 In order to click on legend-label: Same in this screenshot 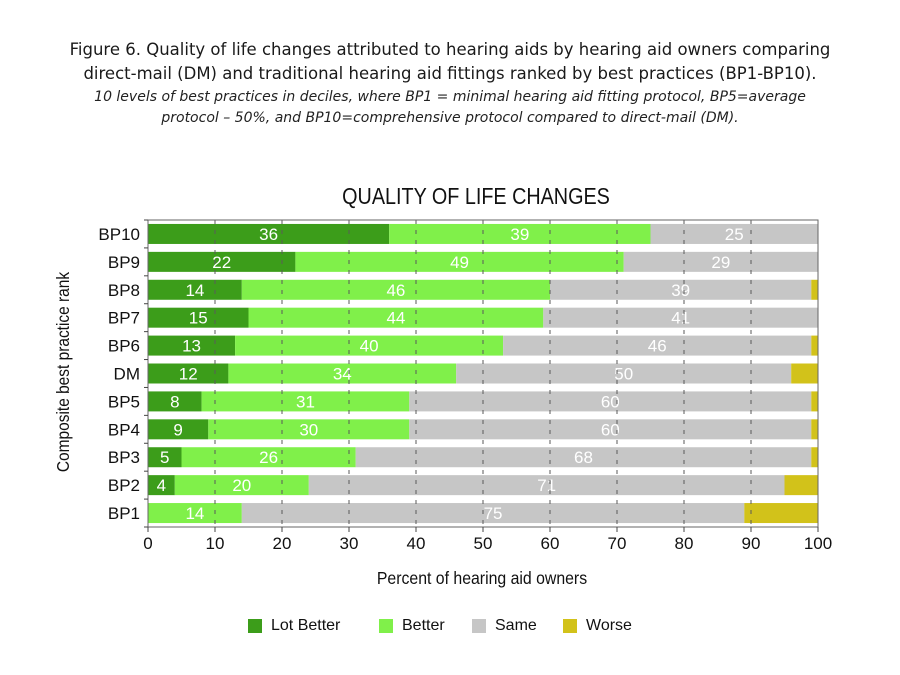, I will do `click(516, 625)`.